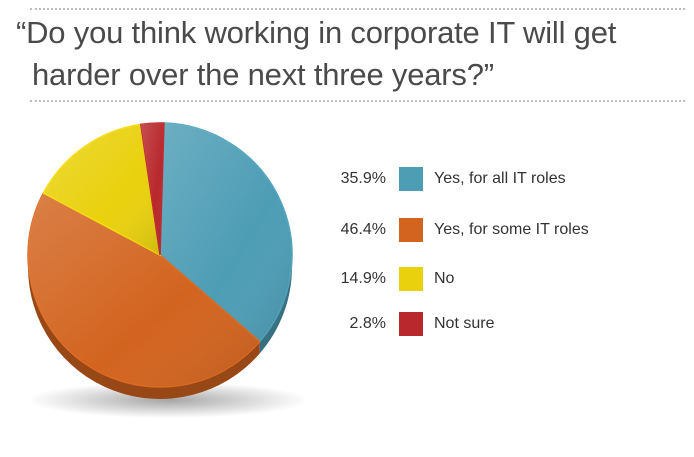  Describe the element at coordinates (367, 323) in the screenshot. I see `legend-value: 2.8%` at that location.